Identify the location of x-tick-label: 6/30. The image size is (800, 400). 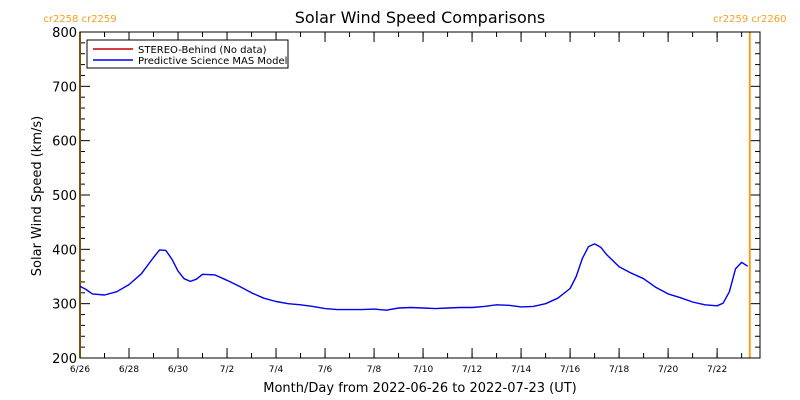
(178, 370).